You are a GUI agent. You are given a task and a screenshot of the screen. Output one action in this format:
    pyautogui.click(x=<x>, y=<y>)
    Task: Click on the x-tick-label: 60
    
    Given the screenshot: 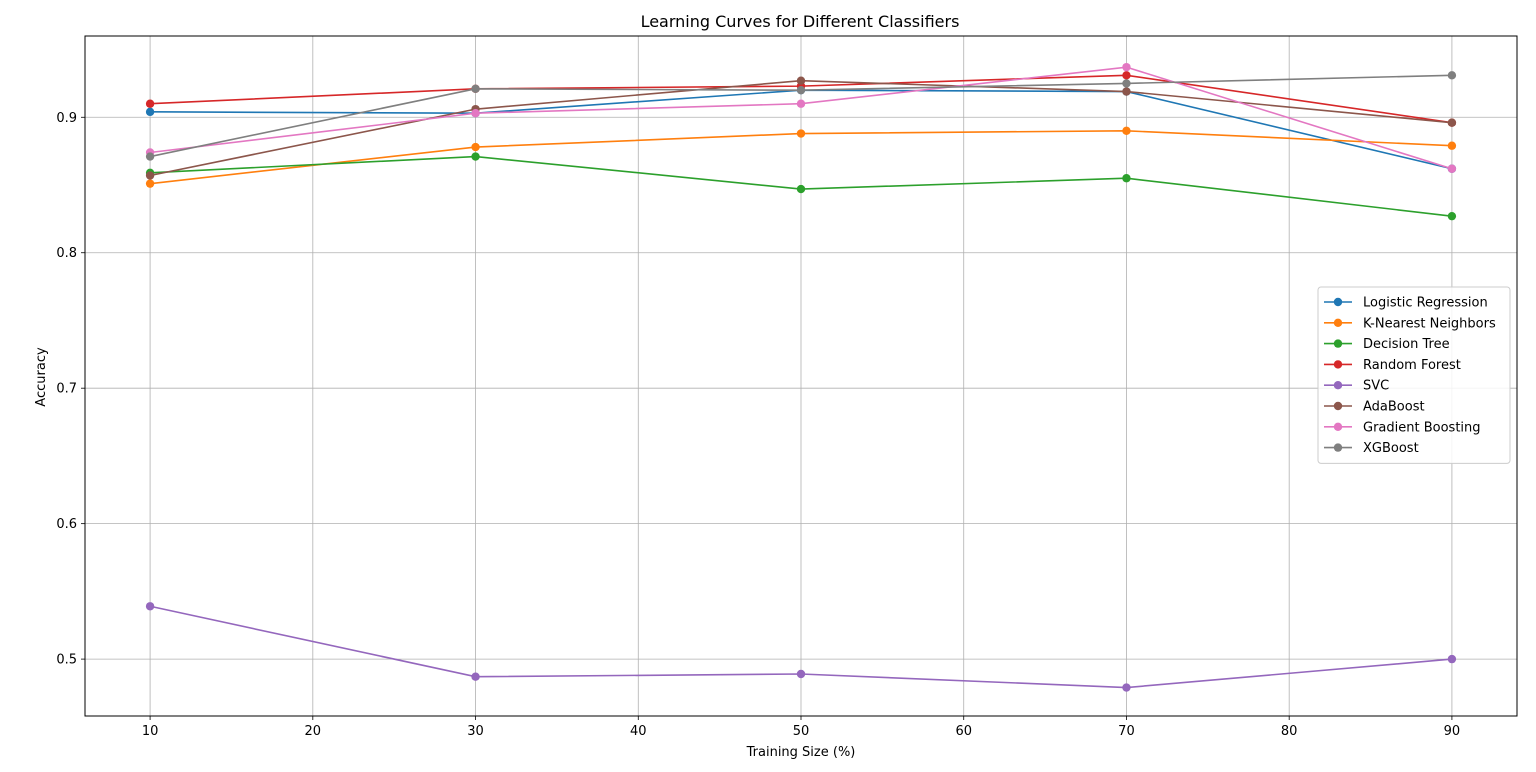 What is the action you would take?
    pyautogui.click(x=963, y=731)
    